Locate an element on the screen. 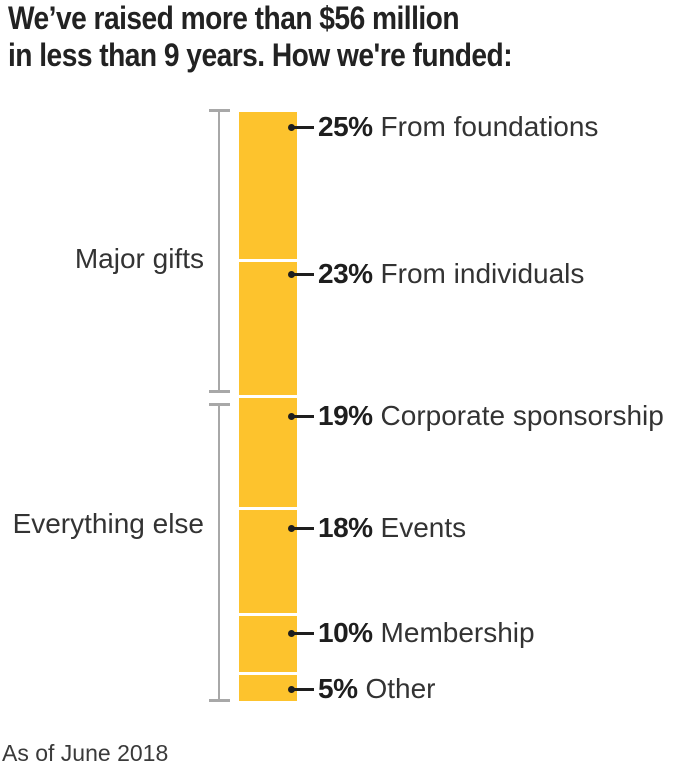  data-label-row-events: 18% Events is located at coordinates (377, 527).